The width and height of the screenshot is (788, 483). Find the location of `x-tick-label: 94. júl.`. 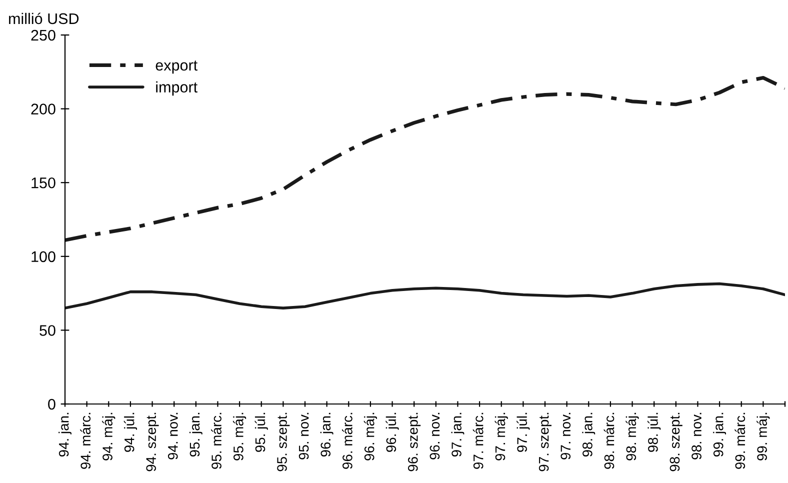

x-tick-label: 94. júl. is located at coordinates (131, 432).